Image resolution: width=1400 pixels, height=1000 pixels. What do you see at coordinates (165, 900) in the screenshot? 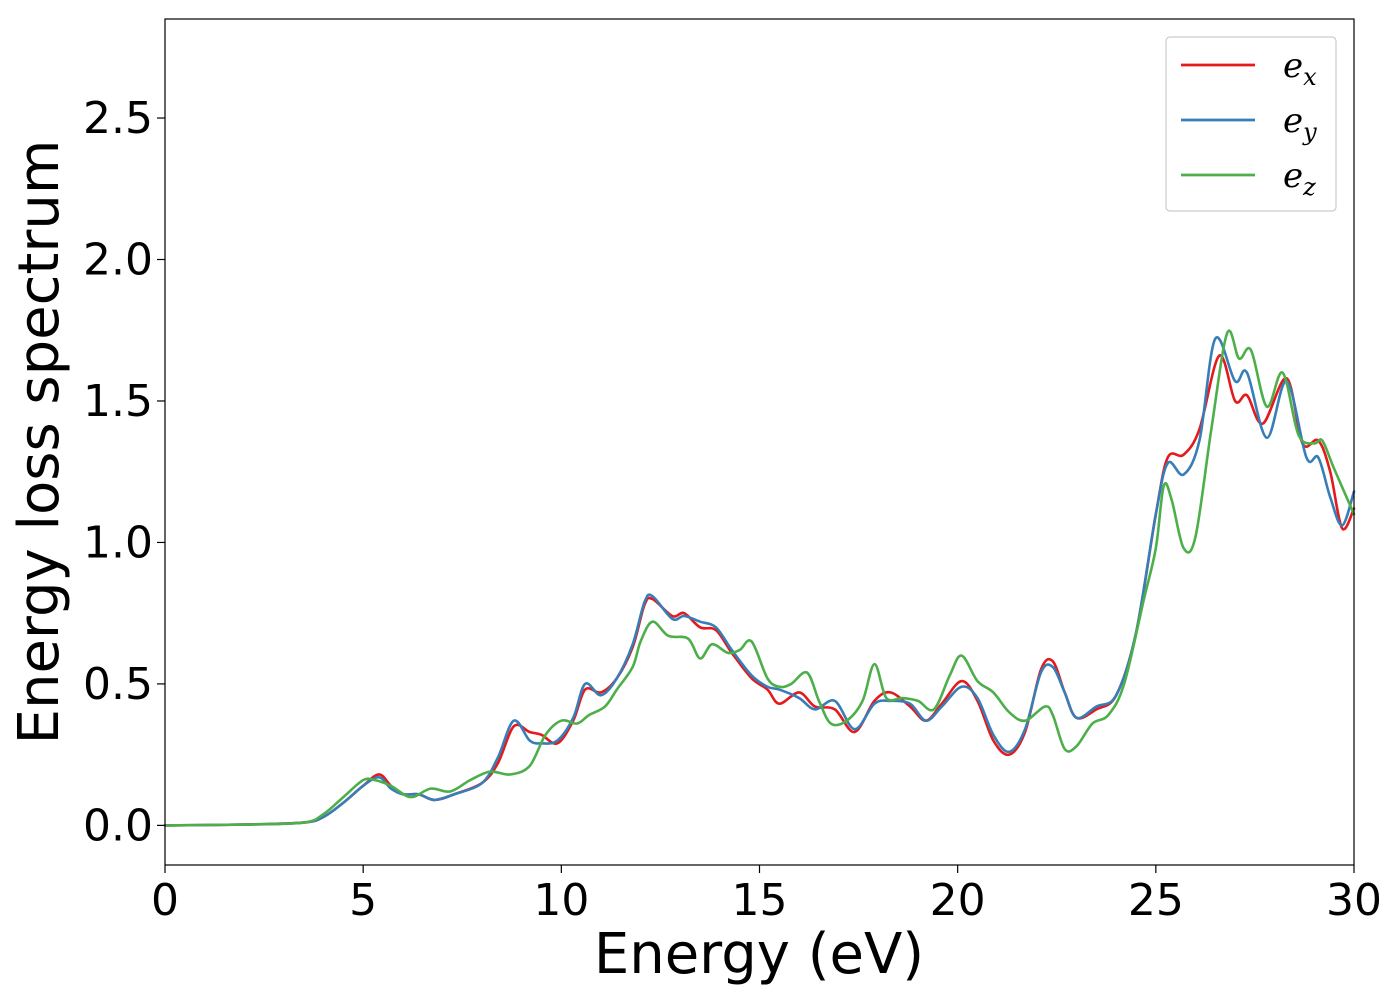
I see `x-tick-label: 0` at bounding box center [165, 900].